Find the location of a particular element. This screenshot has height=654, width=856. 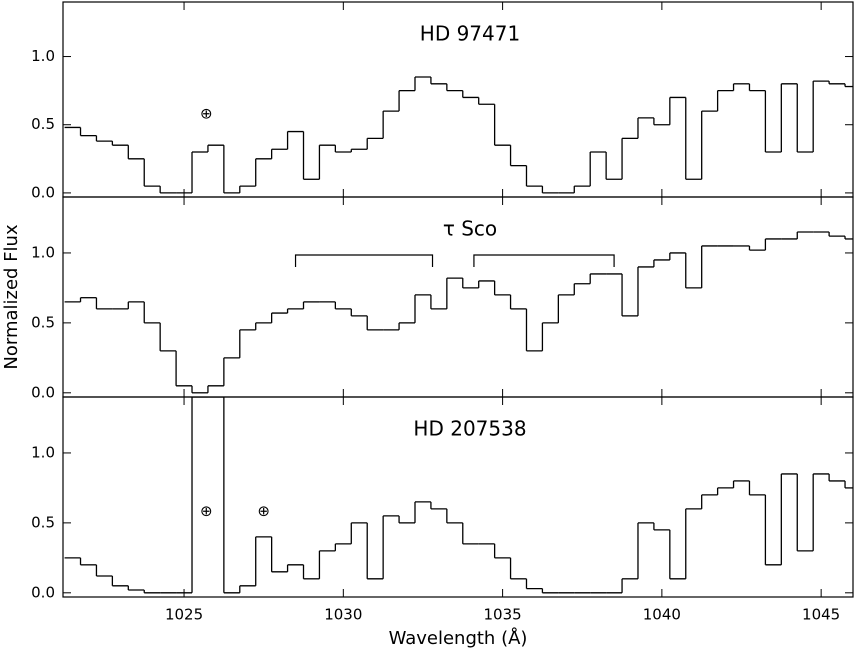

x-tick-label: 1030 is located at coordinates (343, 615).